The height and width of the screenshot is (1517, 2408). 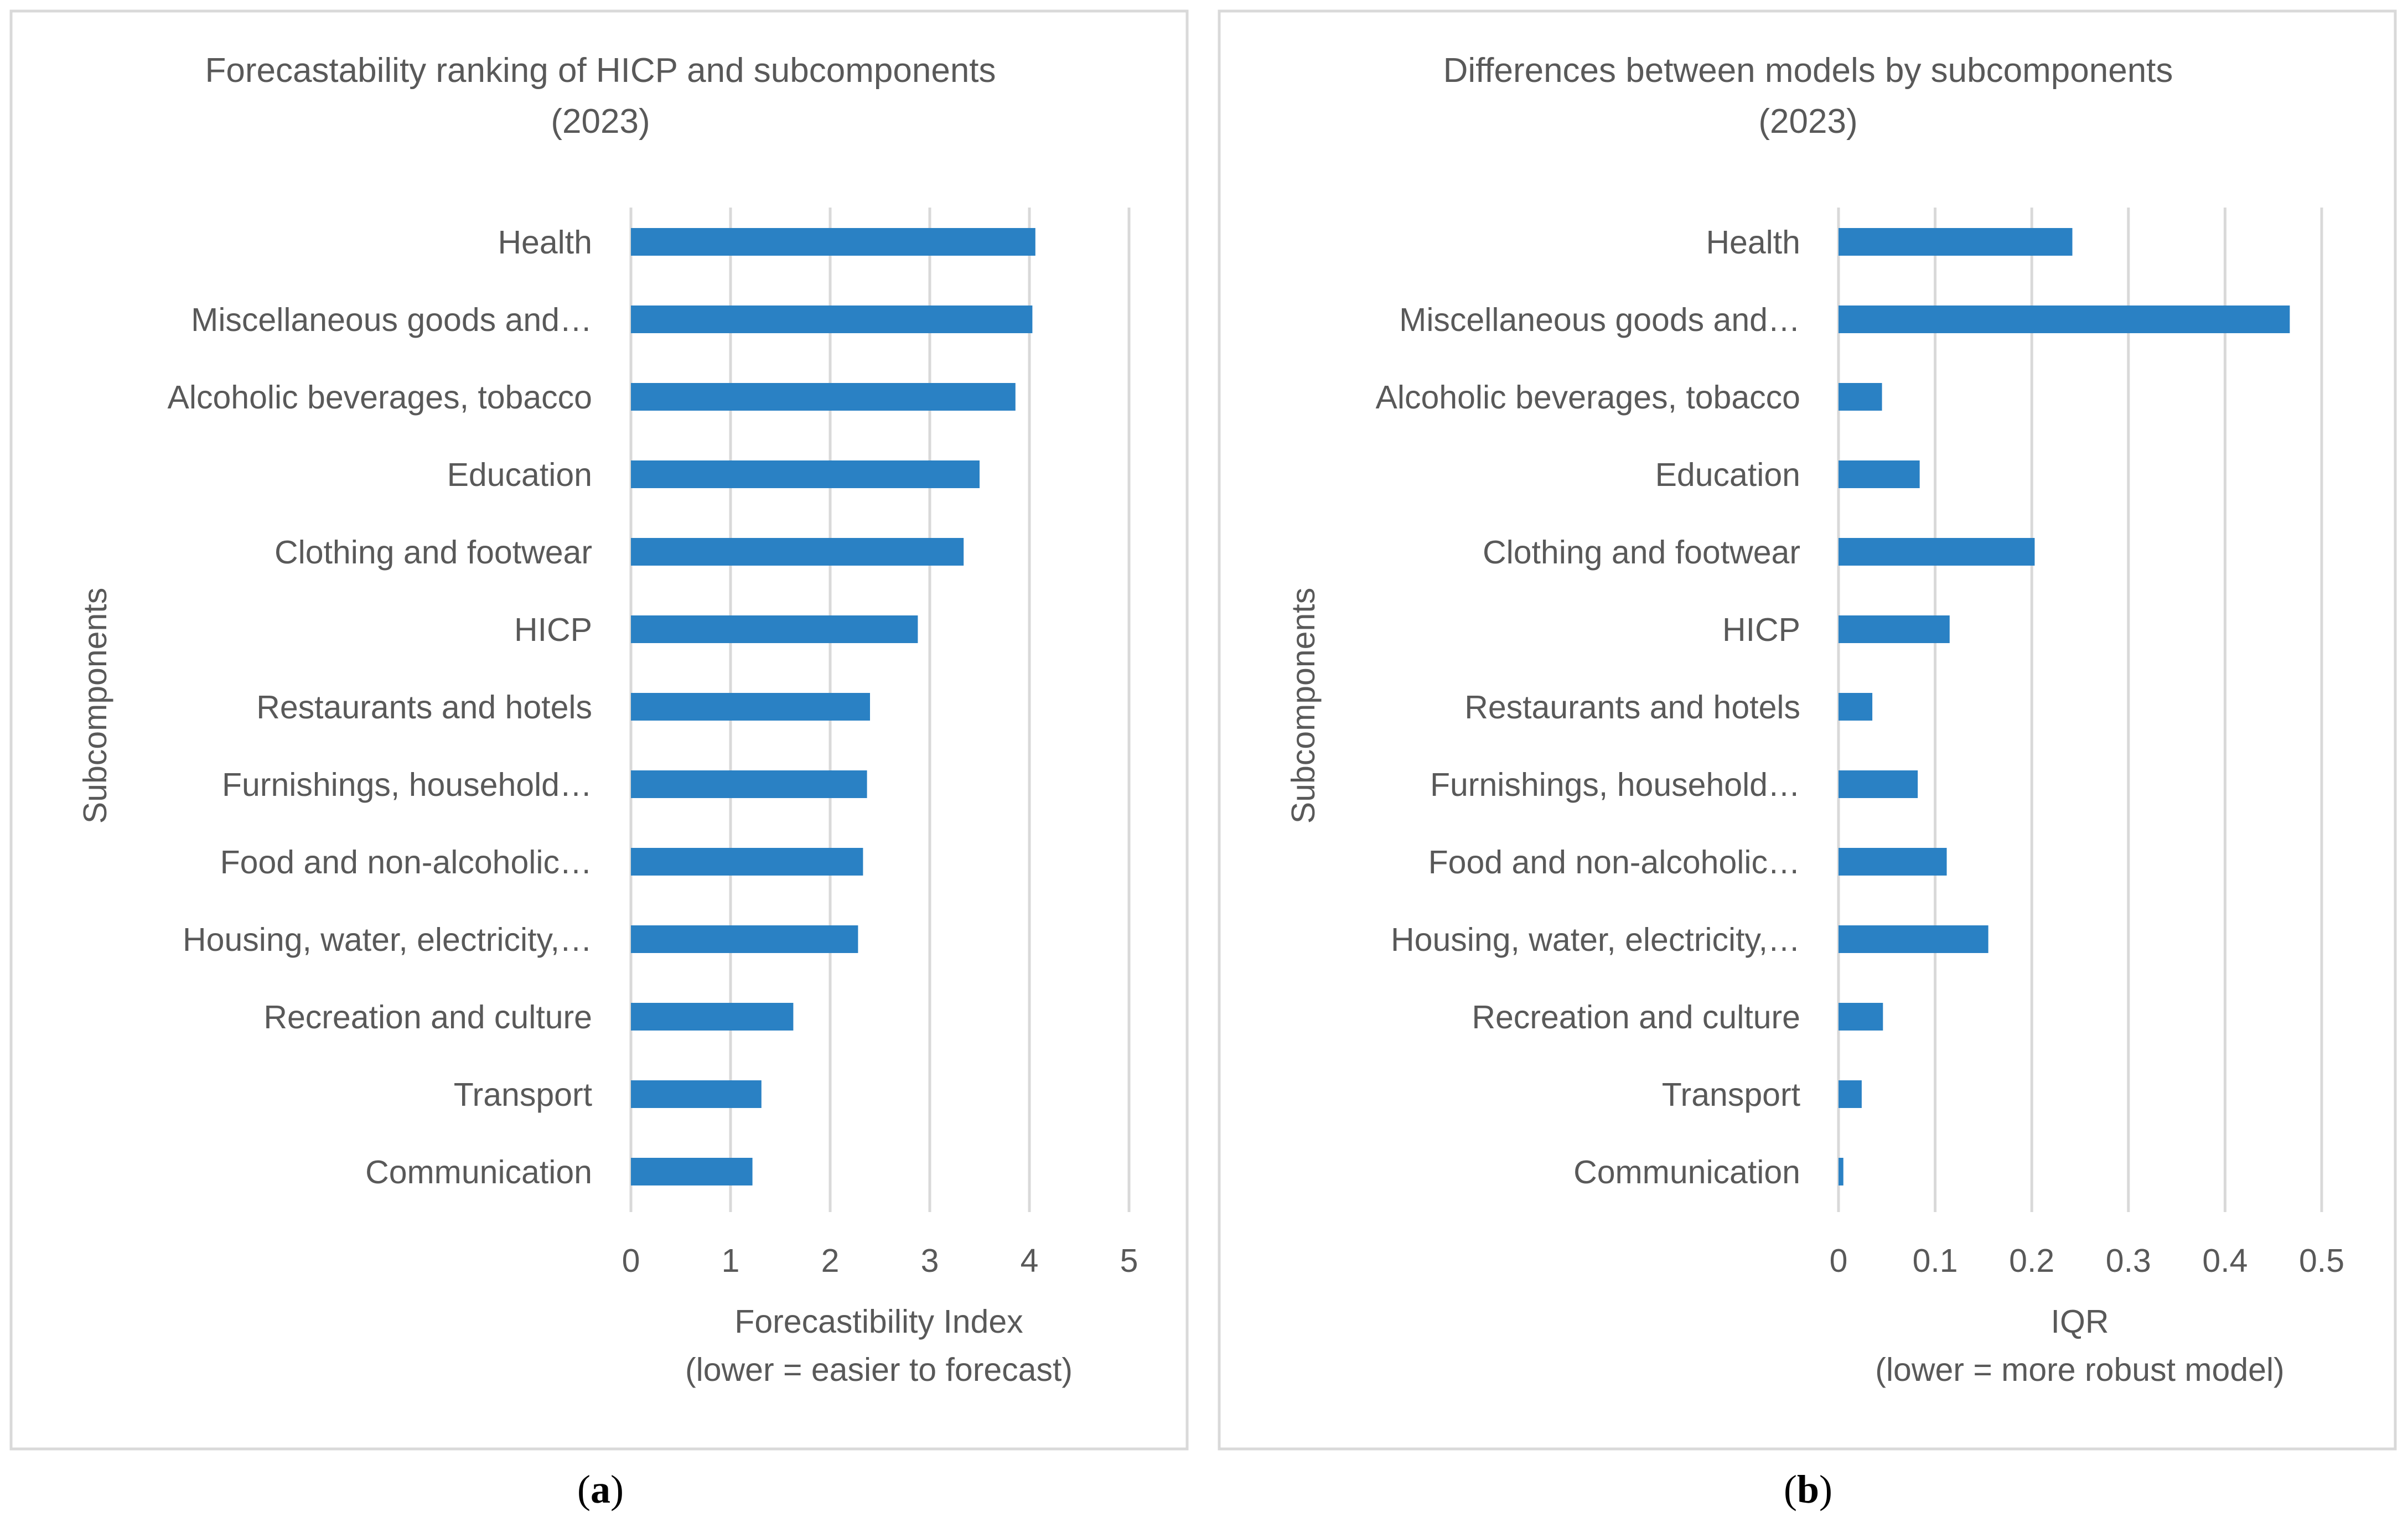 What do you see at coordinates (731, 1260) in the screenshot?
I see `chart-a-x-tick-label: 1` at bounding box center [731, 1260].